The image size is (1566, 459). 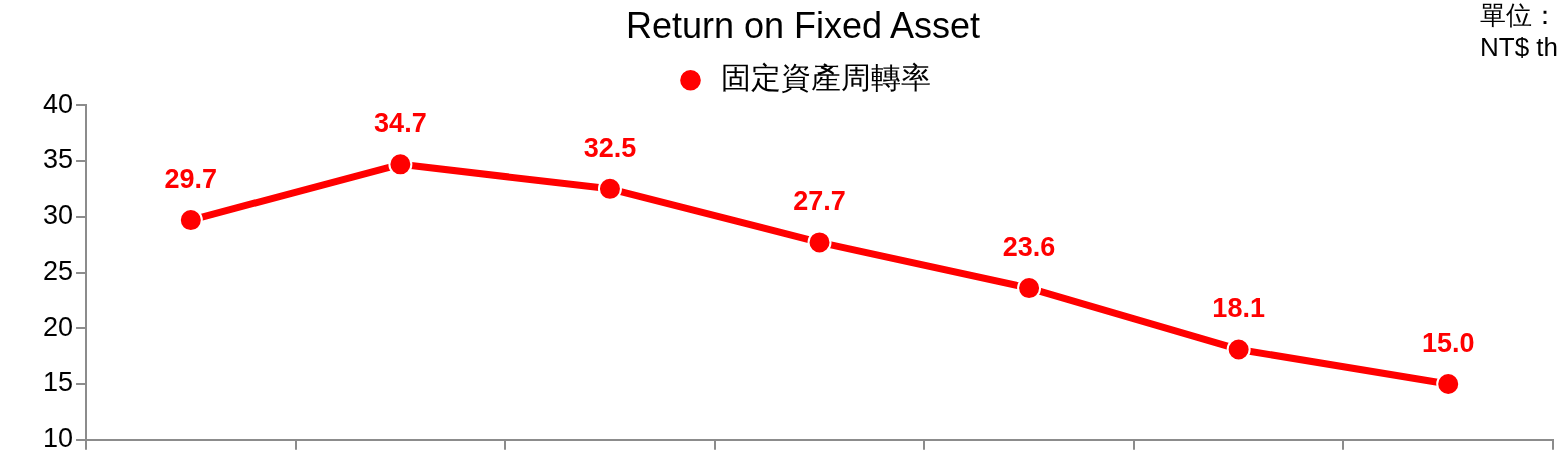 What do you see at coordinates (58, 326) in the screenshot?
I see `y-tick-label: 20` at bounding box center [58, 326].